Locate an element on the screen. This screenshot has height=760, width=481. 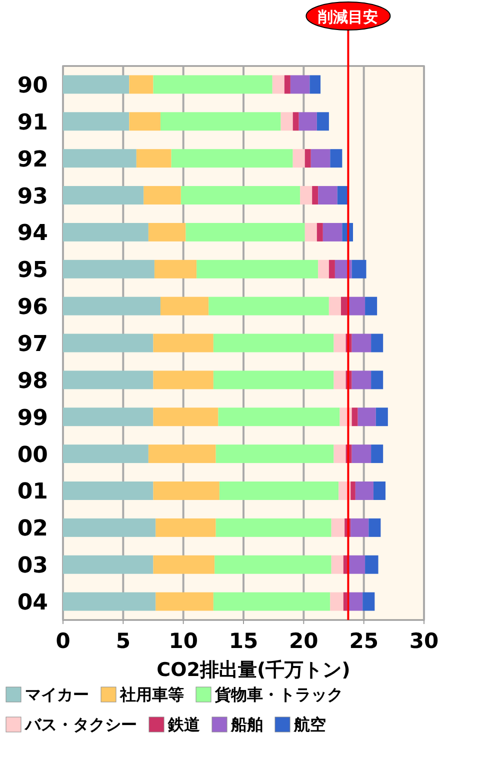
y-tick-label: 99 is located at coordinates (32, 418).